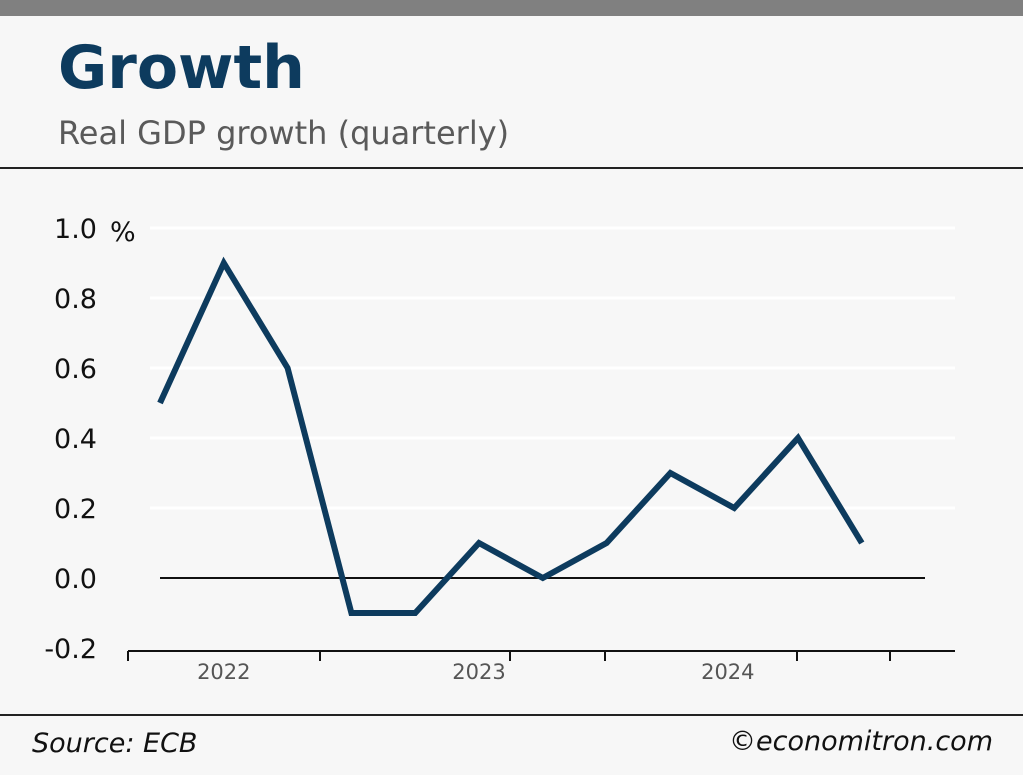 The height and width of the screenshot is (775, 1023). What do you see at coordinates (75, 579) in the screenshot?
I see `y-tick-label: 0.0` at bounding box center [75, 579].